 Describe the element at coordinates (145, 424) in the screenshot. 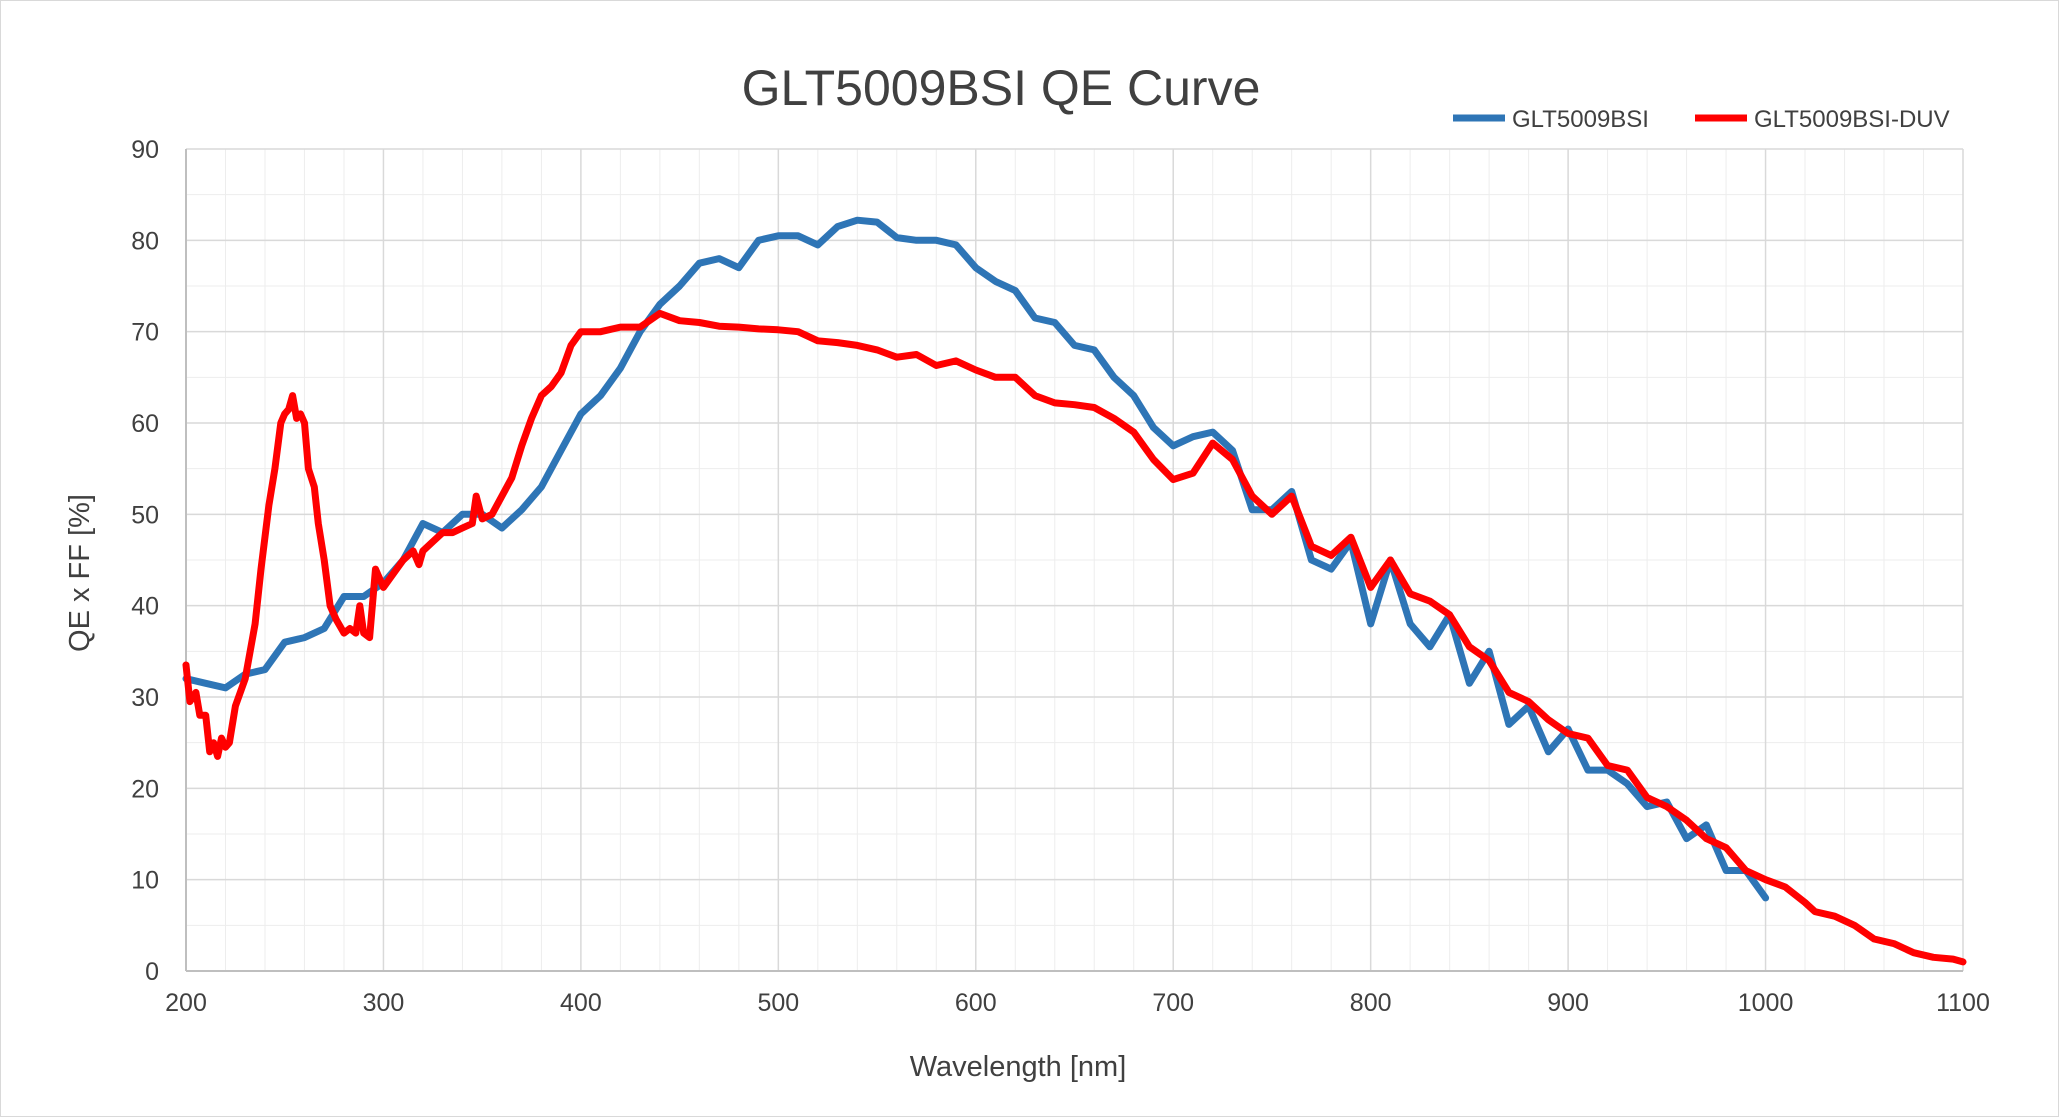

I see `y-tick-label: 60` at that location.